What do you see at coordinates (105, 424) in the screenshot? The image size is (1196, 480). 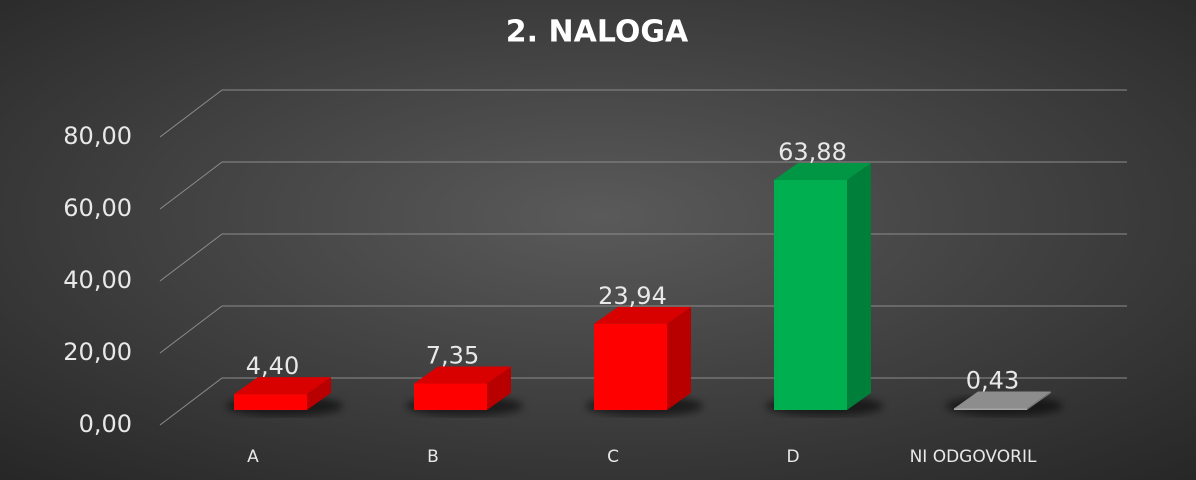 I see `y-tick-label: 0,00` at bounding box center [105, 424].